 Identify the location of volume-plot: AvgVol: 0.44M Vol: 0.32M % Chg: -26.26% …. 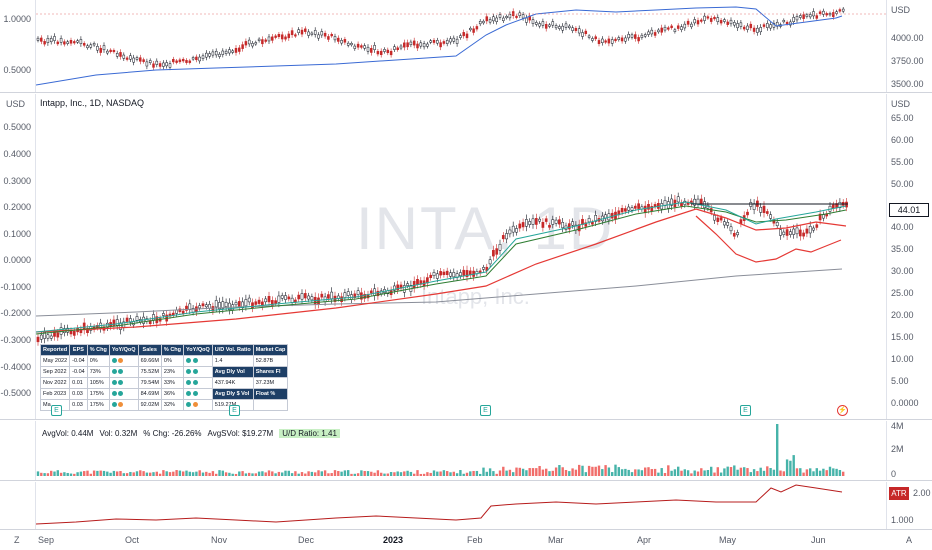
(461, 450).